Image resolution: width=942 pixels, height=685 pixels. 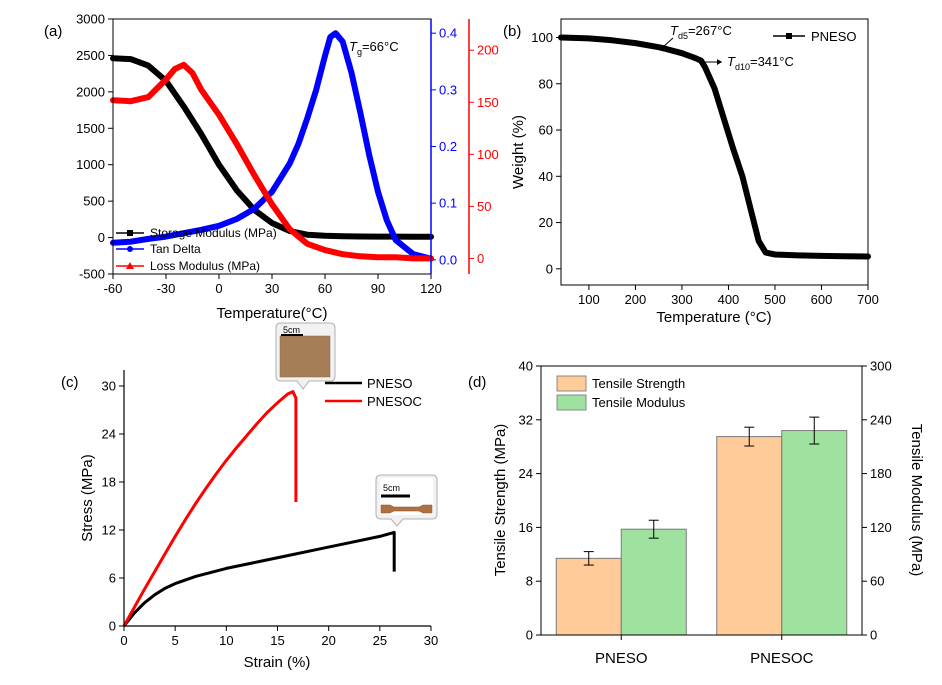 What do you see at coordinates (109, 386) in the screenshot?
I see `panel-c-y-tick-label: 30` at bounding box center [109, 386].